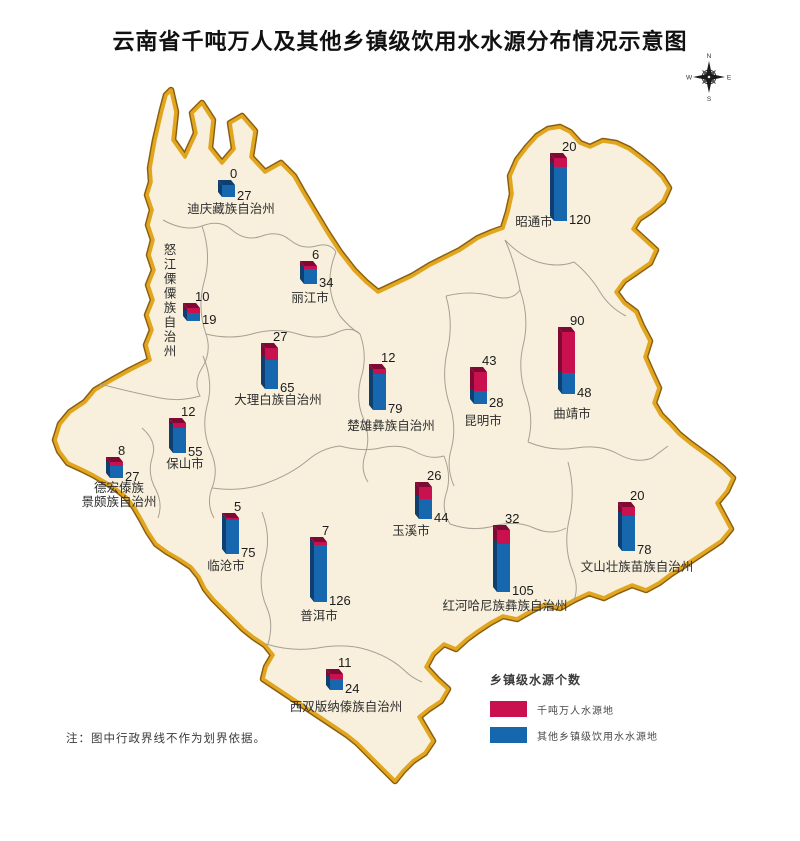  I want to click on region-label-德宏傣族景颇族自治州: 德宏傣族 景颇族自治州, so click(119, 495).